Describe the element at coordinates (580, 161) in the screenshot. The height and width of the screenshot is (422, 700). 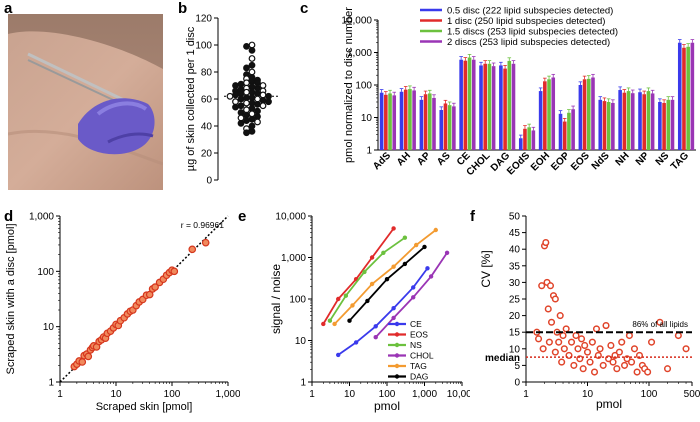
I see `x-tick-label: EOS` at that location.